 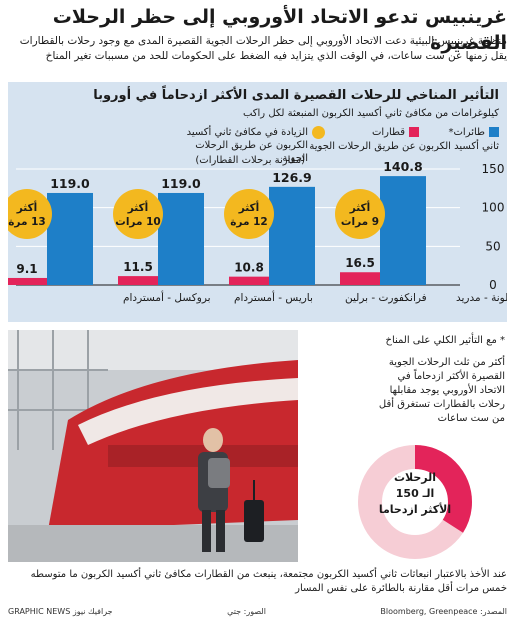 I want to click on train-value-label: 11.5, so click(x=138, y=267).